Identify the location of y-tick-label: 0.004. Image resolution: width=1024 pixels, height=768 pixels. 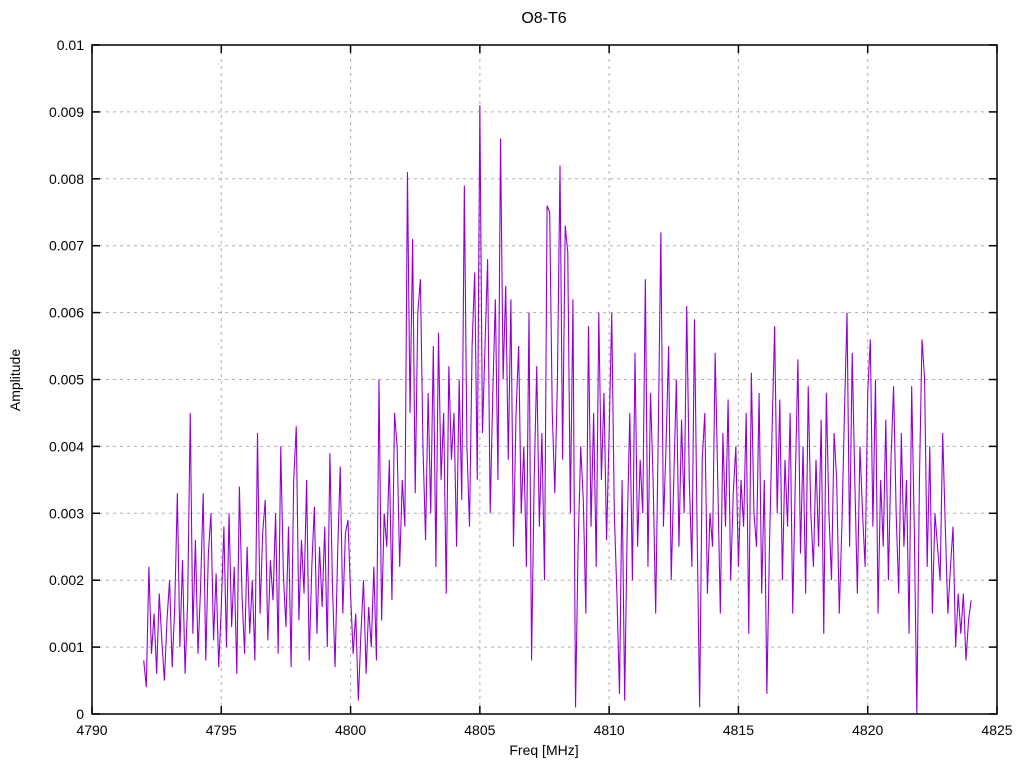
(66, 446).